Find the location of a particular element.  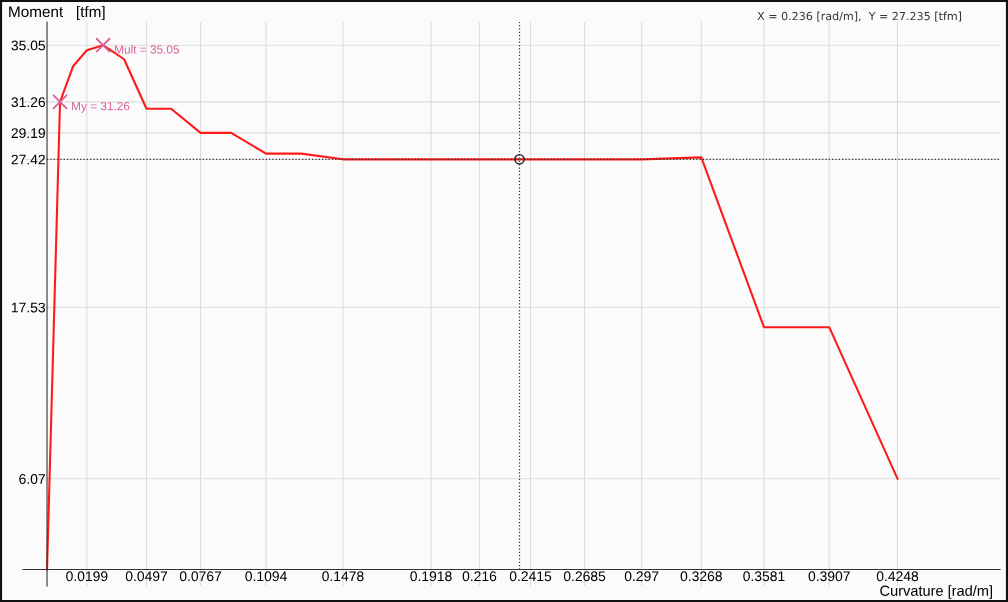

x-tick-label: 0.0199 is located at coordinates (87, 576).